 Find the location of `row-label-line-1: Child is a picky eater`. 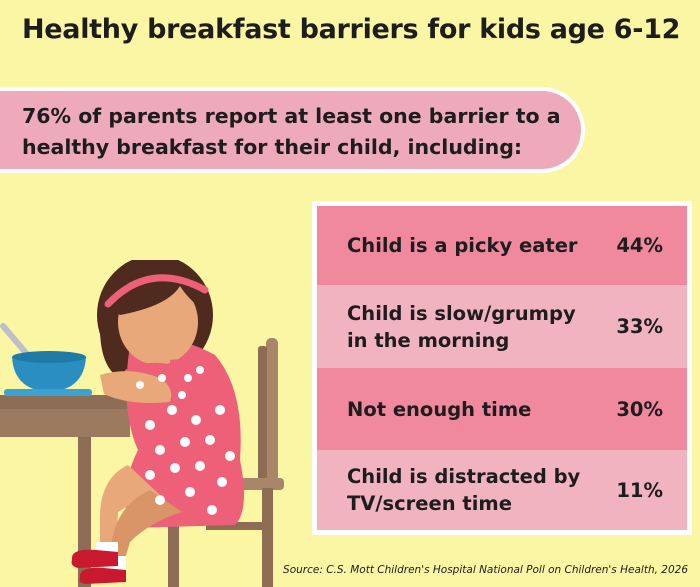

row-label-line-1: Child is a picky eater is located at coordinates (462, 245).